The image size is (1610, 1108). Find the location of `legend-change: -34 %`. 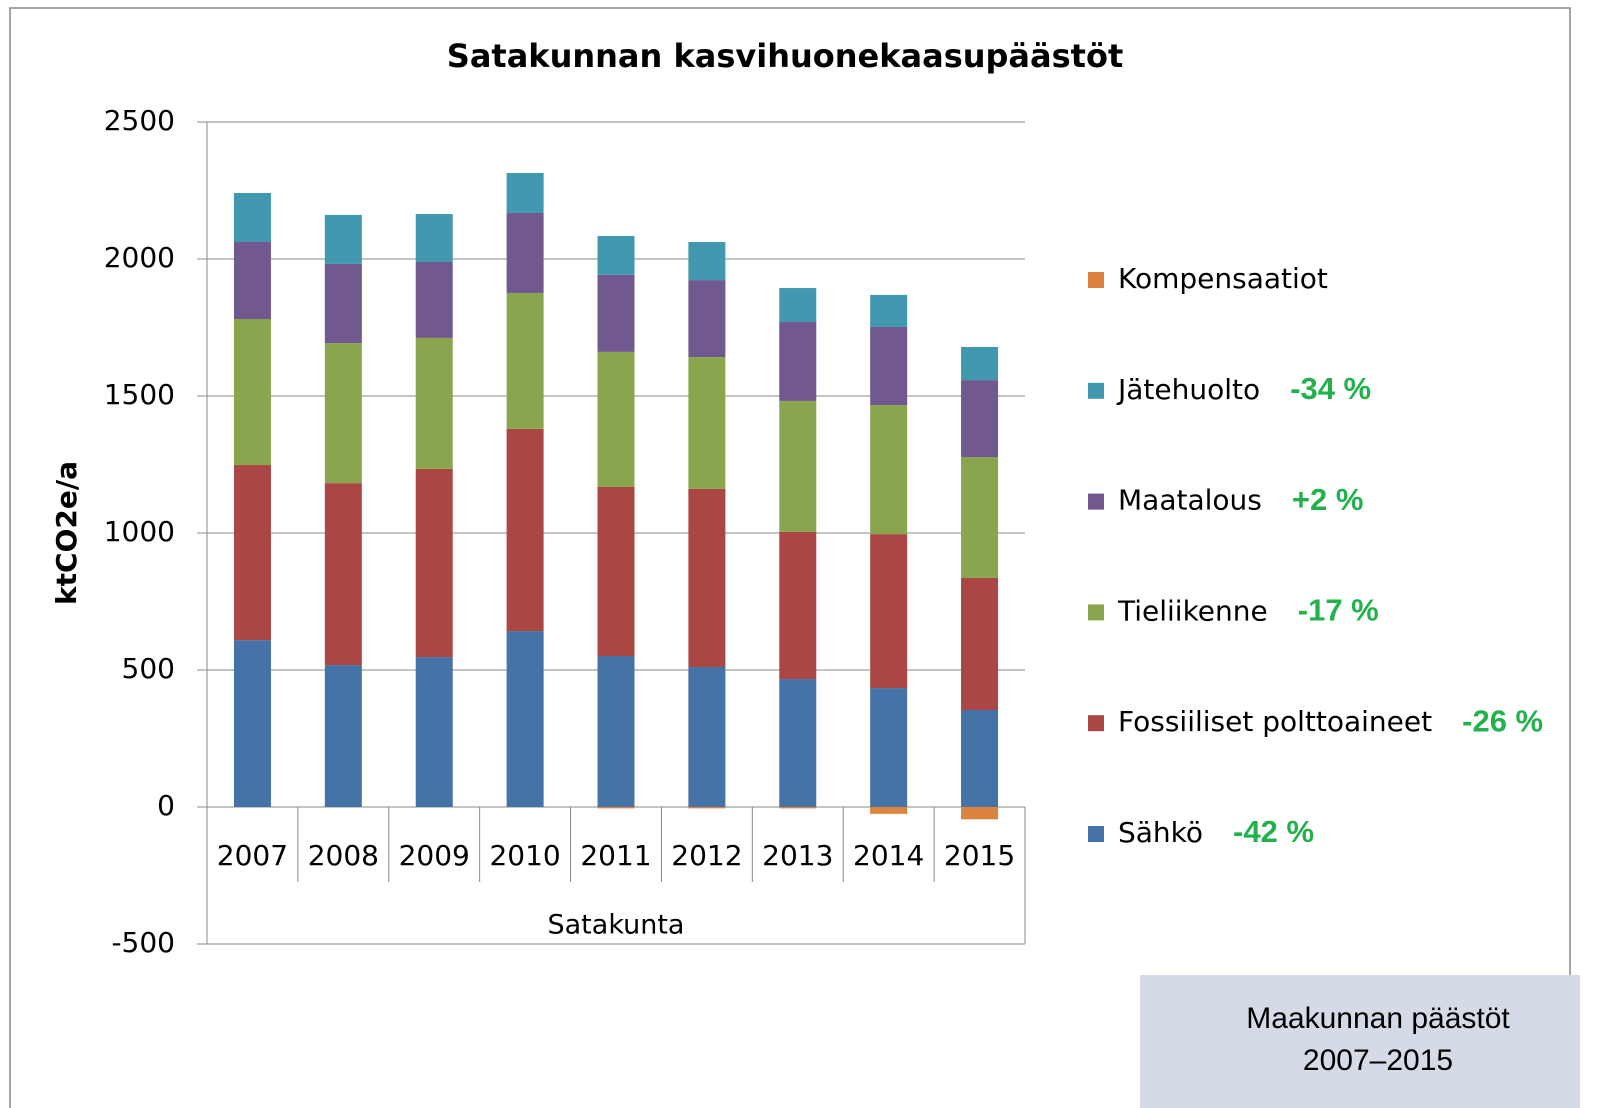

legend-change: -34 % is located at coordinates (1330, 388).